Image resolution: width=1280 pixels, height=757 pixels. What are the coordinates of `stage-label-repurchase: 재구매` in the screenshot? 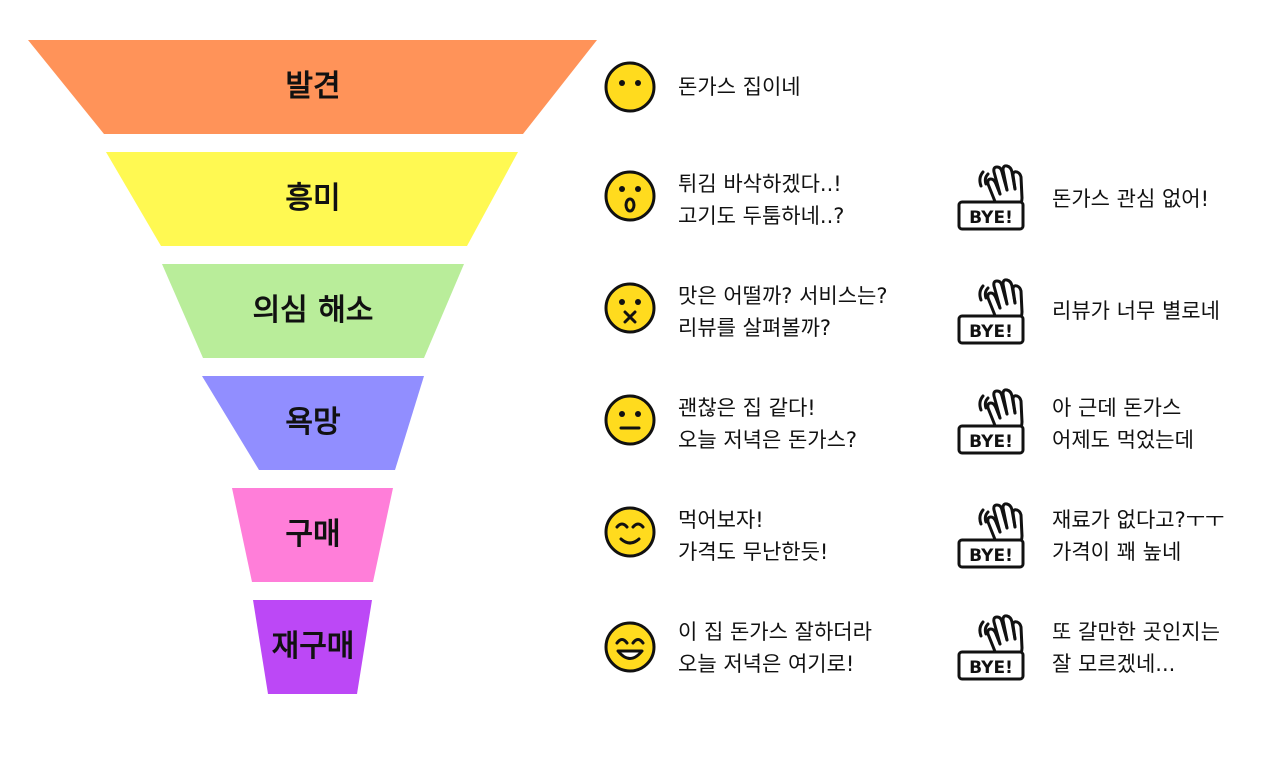 It's located at (313, 646).